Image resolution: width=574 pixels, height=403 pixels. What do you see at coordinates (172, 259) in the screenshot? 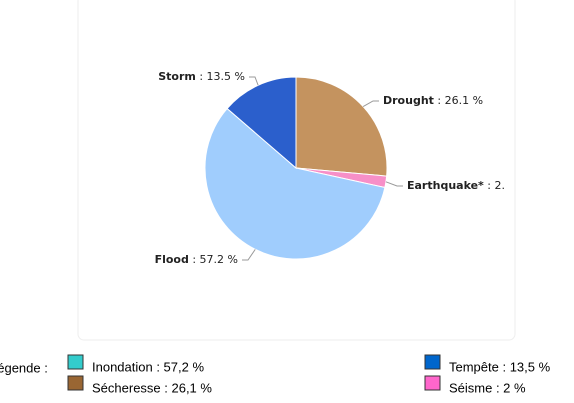
I see `label-name: Flood` at bounding box center [172, 259].